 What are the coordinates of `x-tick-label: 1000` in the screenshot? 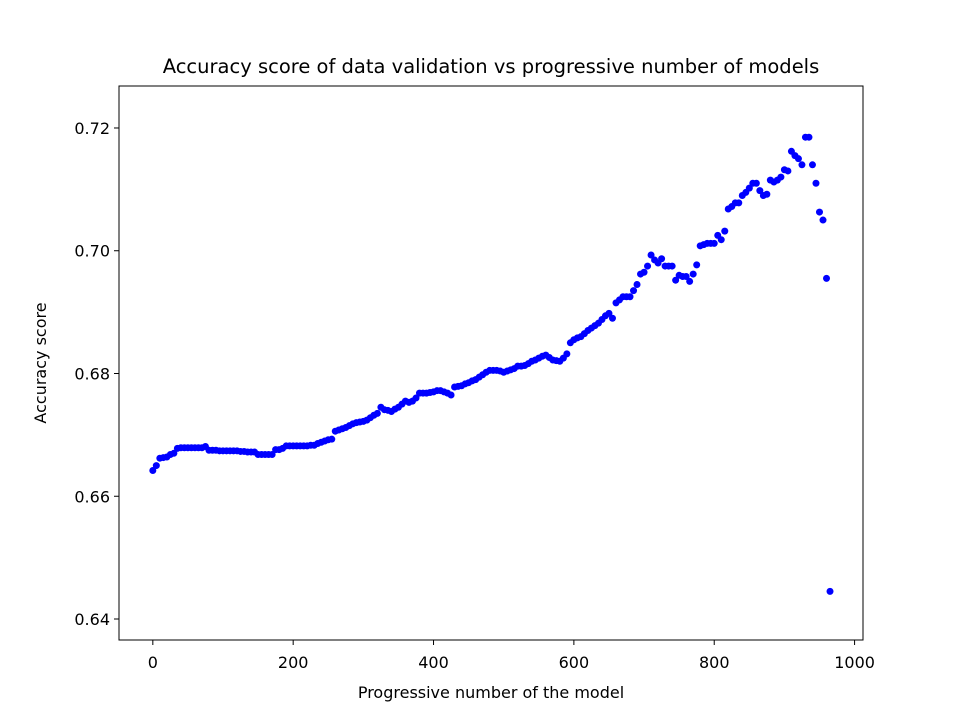 It's located at (854, 662).